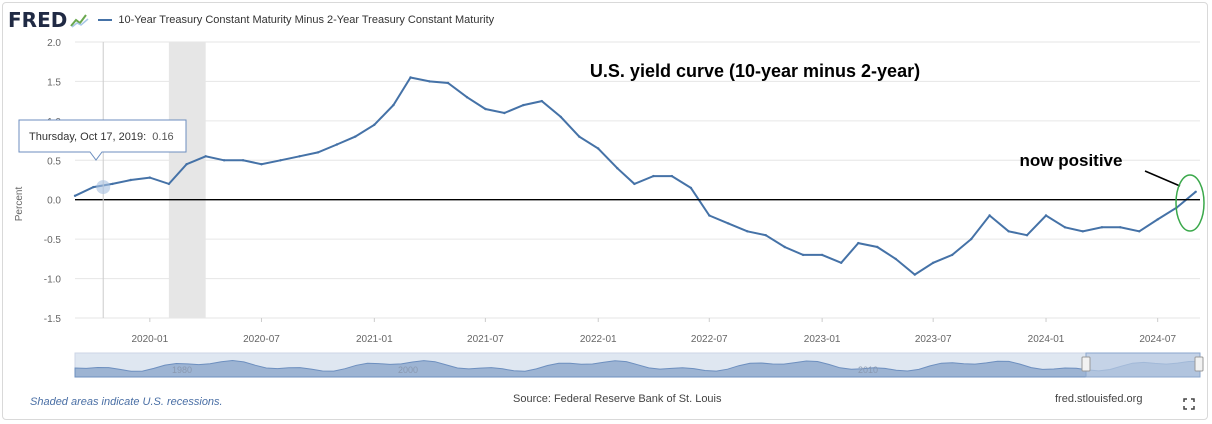 The width and height of the screenshot is (1212, 424). I want to click on x-tick-label: 2024-01, so click(1046, 339).